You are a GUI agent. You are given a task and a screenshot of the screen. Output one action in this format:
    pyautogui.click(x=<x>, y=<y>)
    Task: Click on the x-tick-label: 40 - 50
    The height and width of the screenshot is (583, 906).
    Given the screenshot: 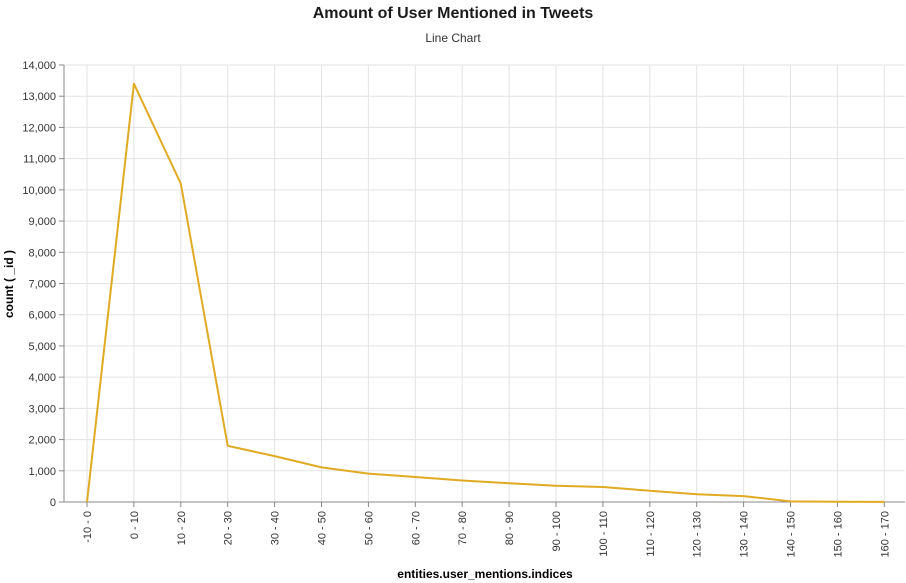 What is the action you would take?
    pyautogui.click(x=323, y=528)
    